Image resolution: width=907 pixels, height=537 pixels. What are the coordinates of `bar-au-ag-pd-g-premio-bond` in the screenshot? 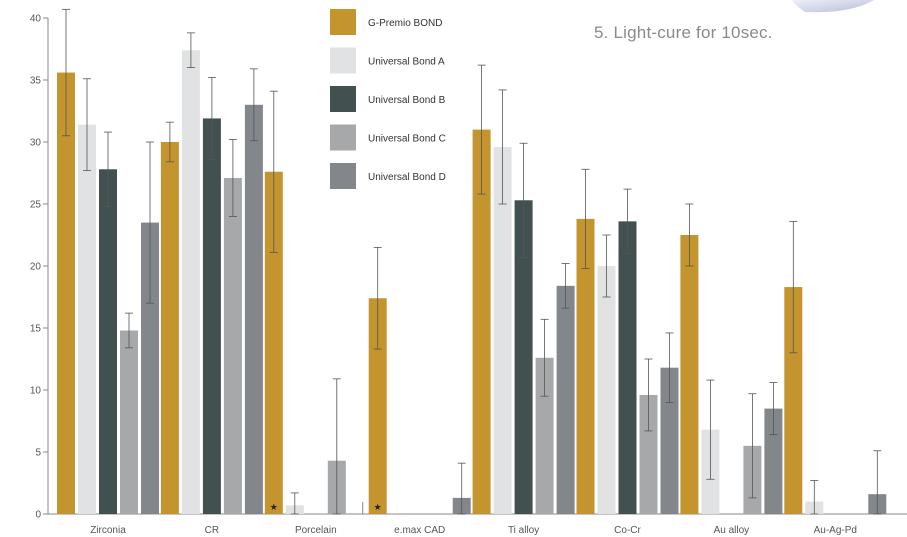 It's located at (793, 400).